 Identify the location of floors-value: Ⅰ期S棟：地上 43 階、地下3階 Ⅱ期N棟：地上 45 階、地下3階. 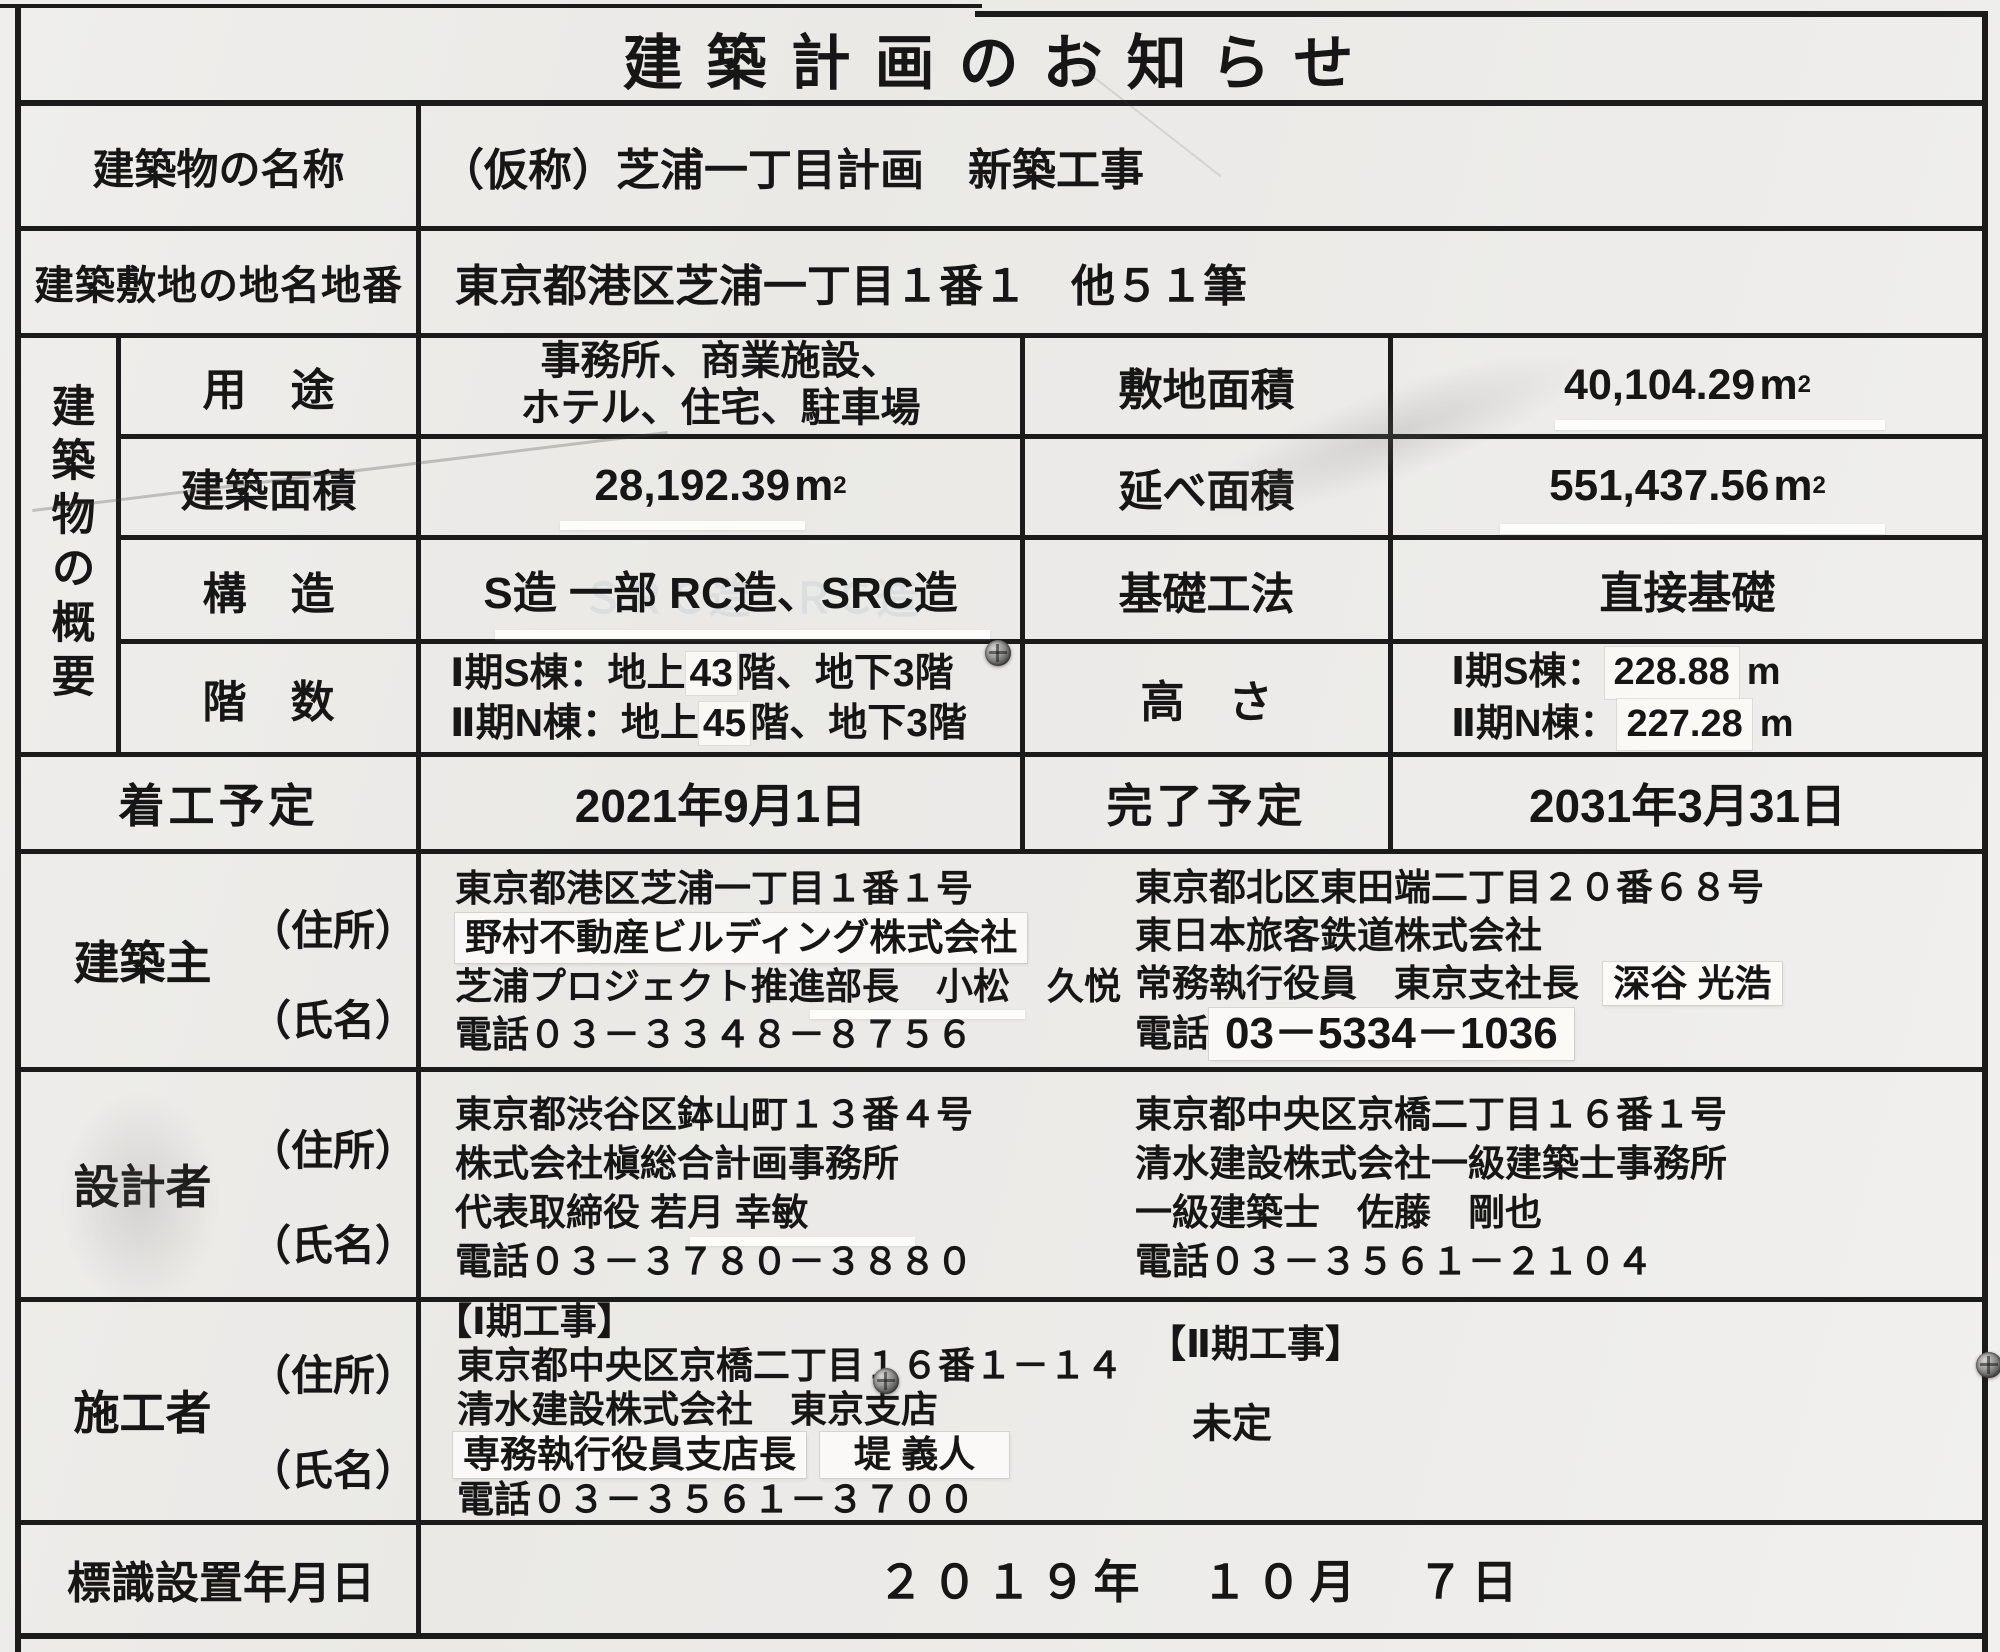
(735, 698).